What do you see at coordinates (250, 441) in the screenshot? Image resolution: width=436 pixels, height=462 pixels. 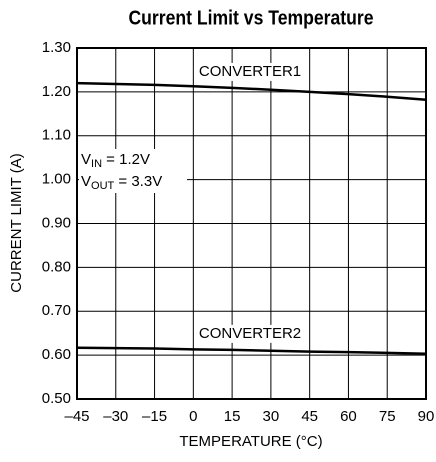 I see `x-axis-label: TEMPERATURE (°C)` at bounding box center [250, 441].